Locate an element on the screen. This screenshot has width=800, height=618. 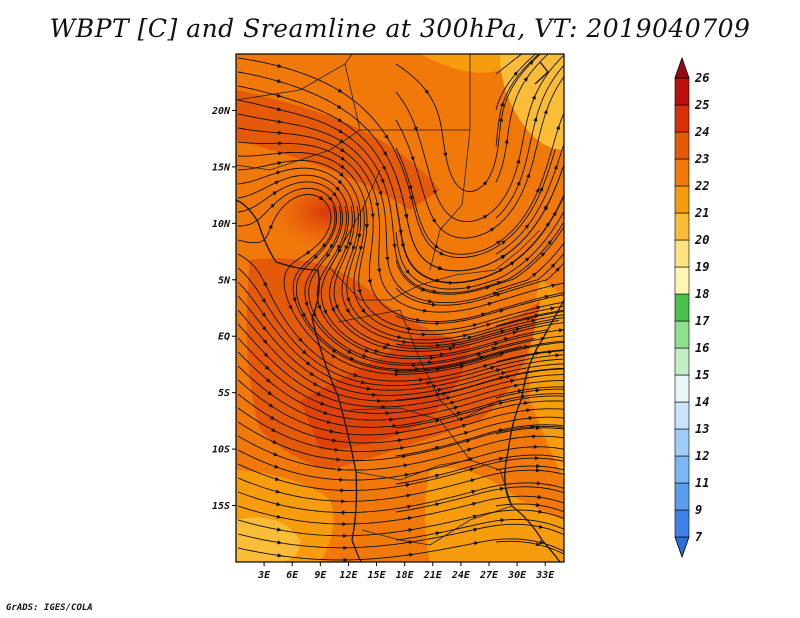
colorbar-label: 25 is located at coordinates (701, 105).